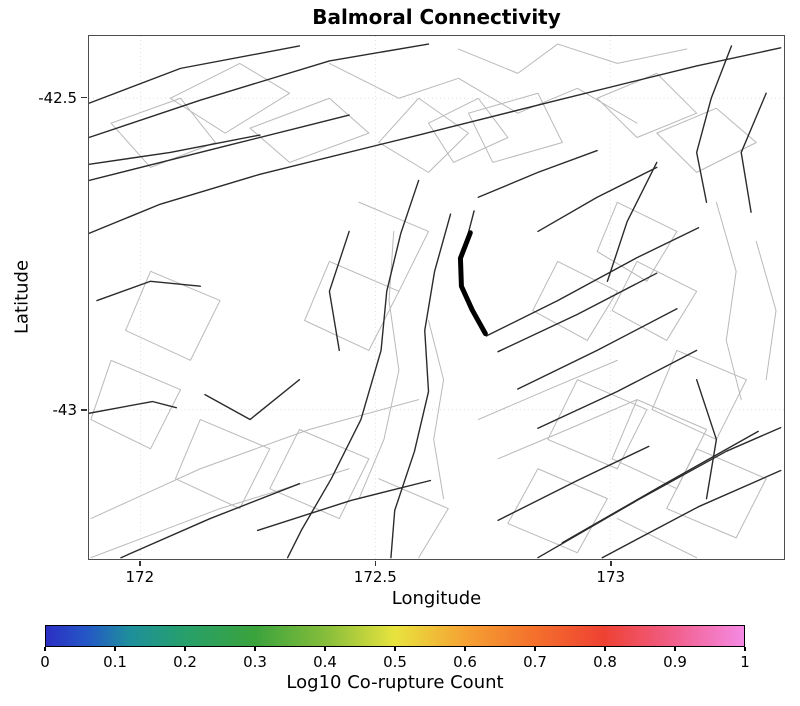  I want to click on colorbar-tick-label: 0.1, so click(115, 662).